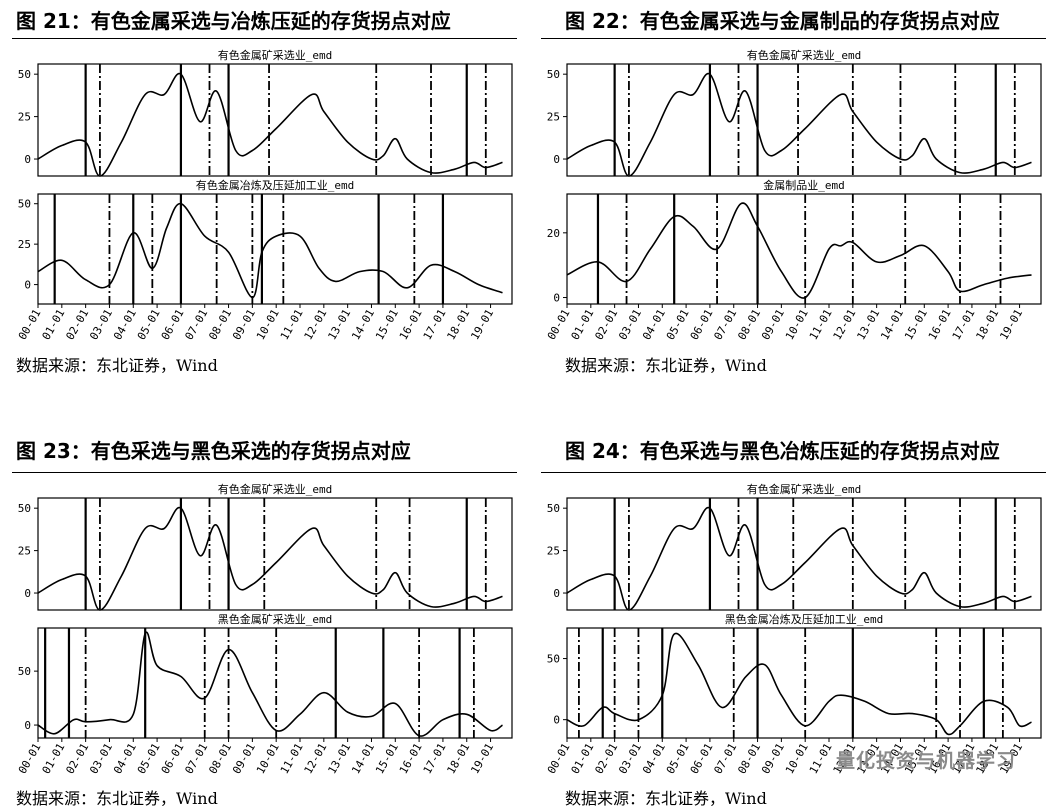 This screenshot has width=1058, height=811. What do you see at coordinates (275, 185) in the screenshot?
I see `panel-title: 有色金属冶炼及压延加工业_emd` at bounding box center [275, 185].